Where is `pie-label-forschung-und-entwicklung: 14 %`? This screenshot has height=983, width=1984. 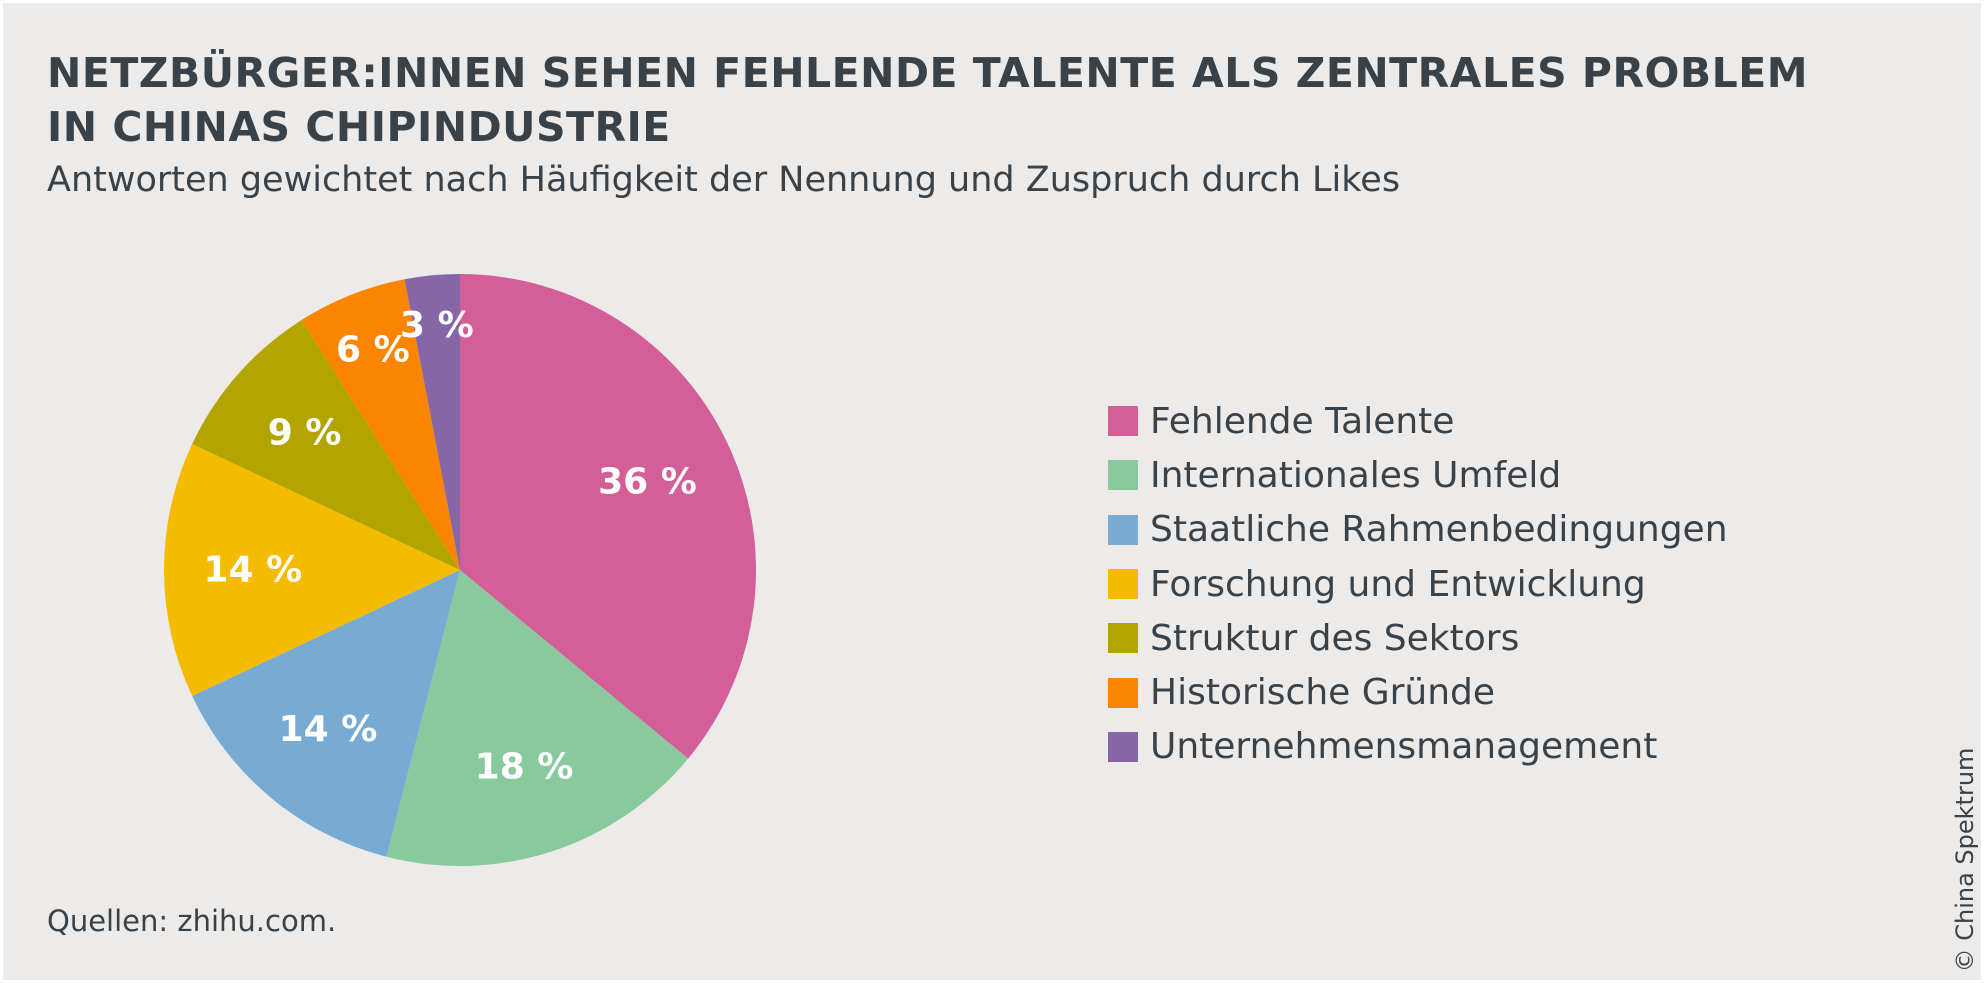
pie-label-forschung-und-entwicklung: 14 % is located at coordinates (252, 570).